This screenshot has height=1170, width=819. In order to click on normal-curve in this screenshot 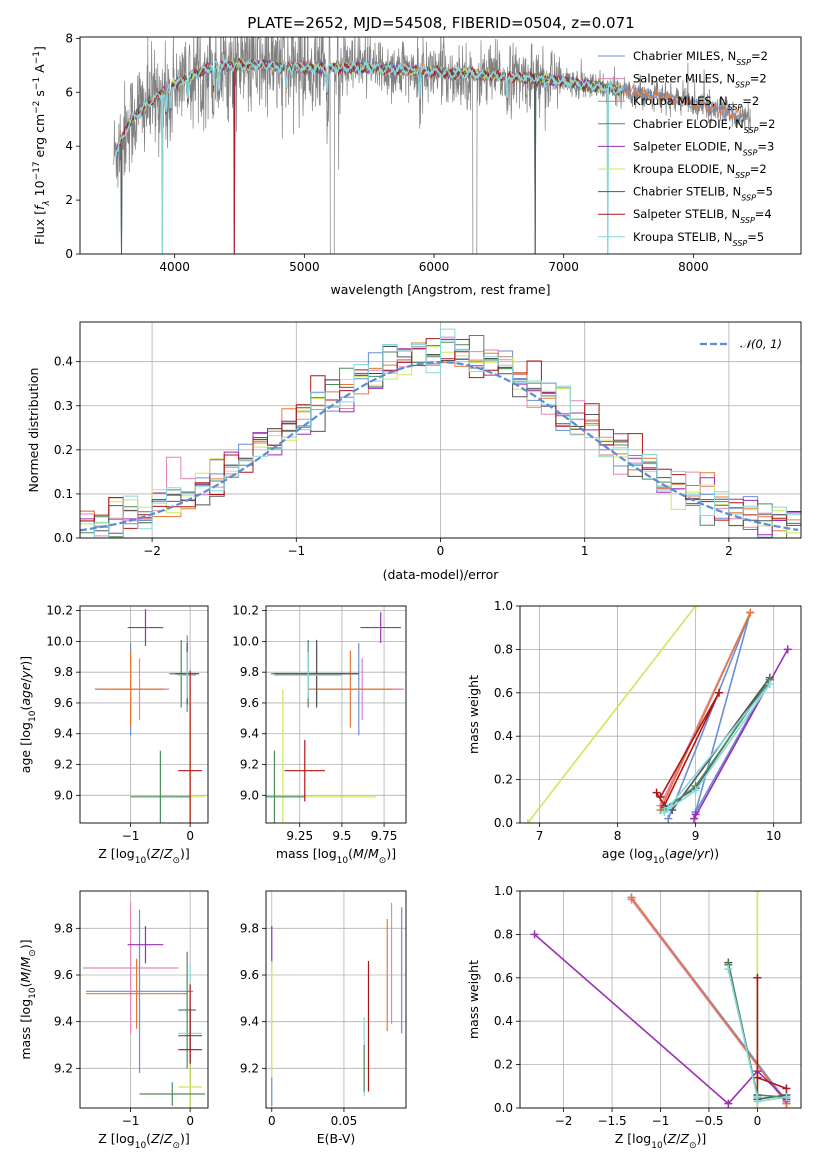, I will do `click(439, 446)`.